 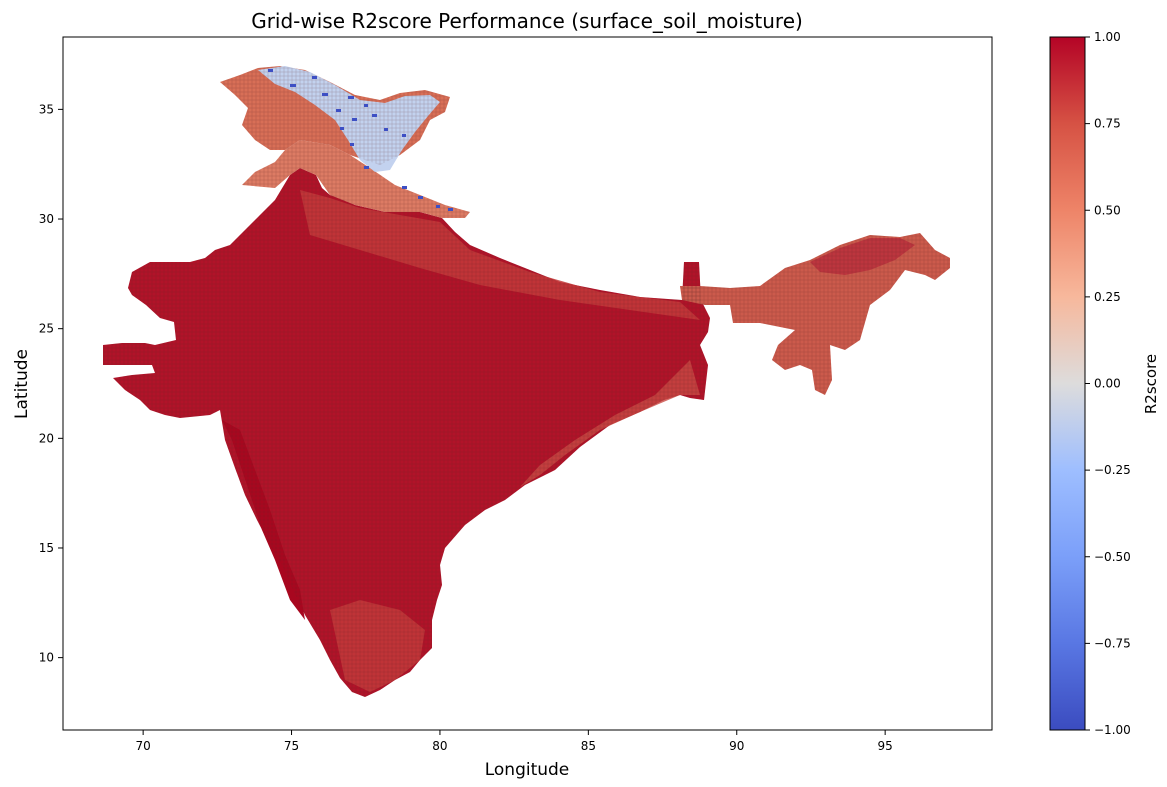 What do you see at coordinates (46, 329) in the screenshot?
I see `y-tick-label: 25` at bounding box center [46, 329].